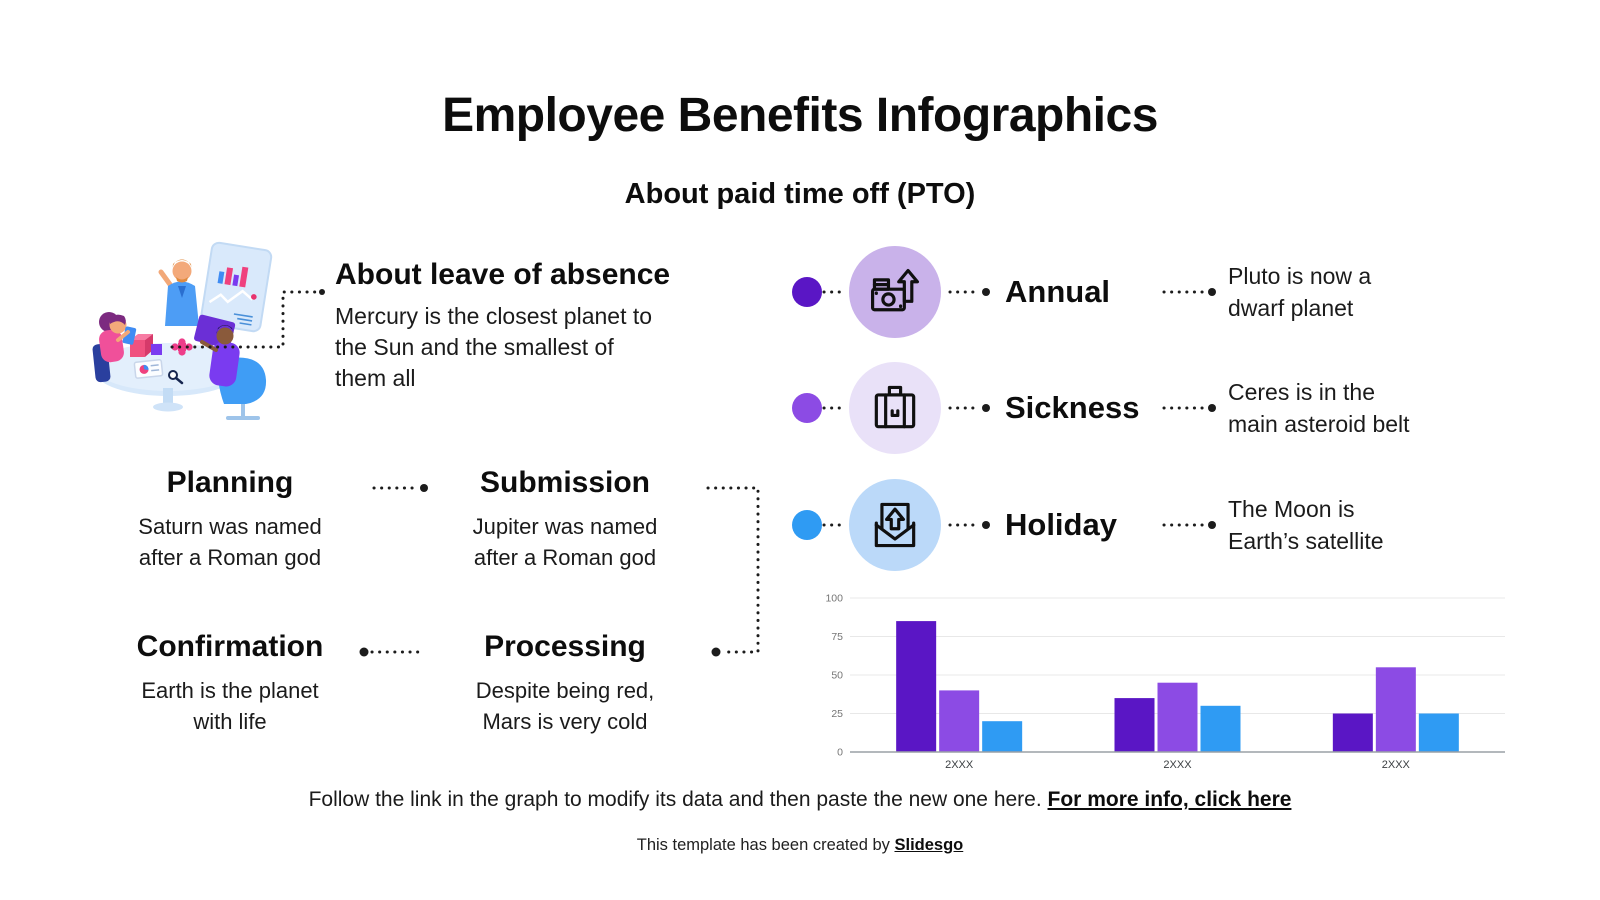 This screenshot has width=1600, height=900. I want to click on benefit-label: Annual, so click(1058, 291).